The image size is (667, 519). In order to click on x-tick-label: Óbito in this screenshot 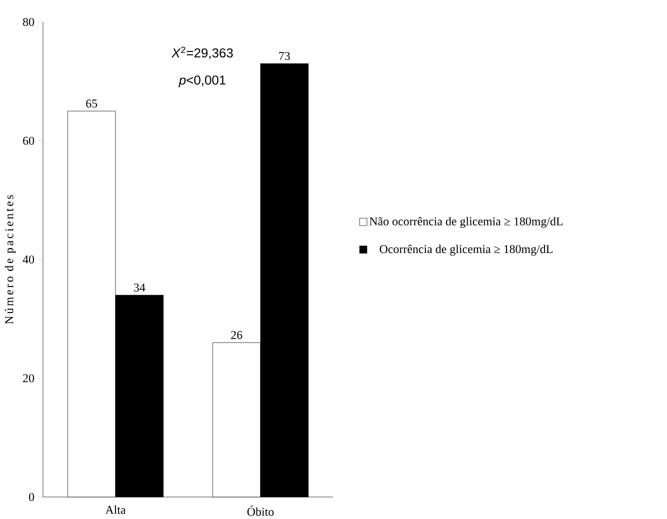, I will do `click(260, 510)`.